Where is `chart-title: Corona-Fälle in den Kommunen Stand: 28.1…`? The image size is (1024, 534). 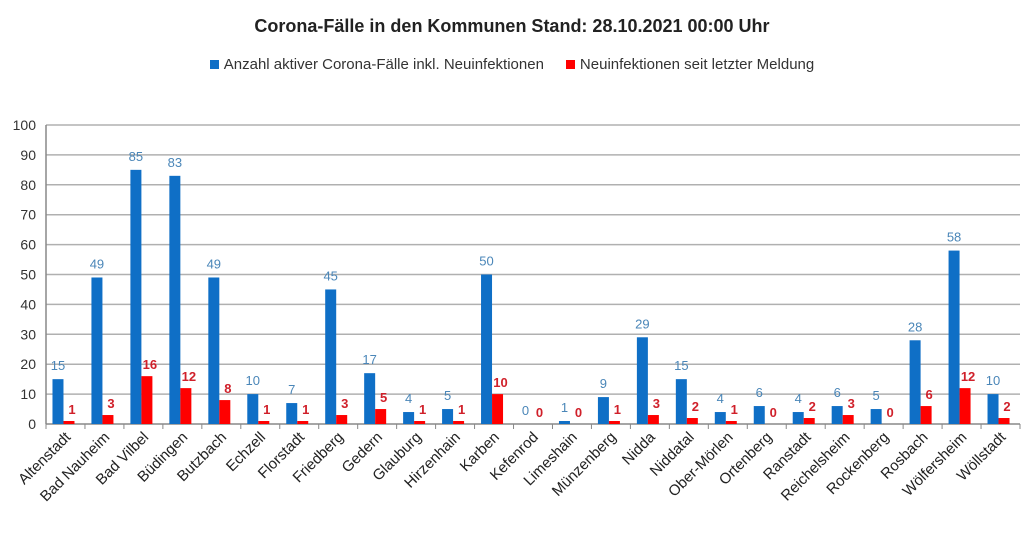
chart-title: Corona-Fälle in den Kommunen Stand: 28.1… is located at coordinates (512, 26).